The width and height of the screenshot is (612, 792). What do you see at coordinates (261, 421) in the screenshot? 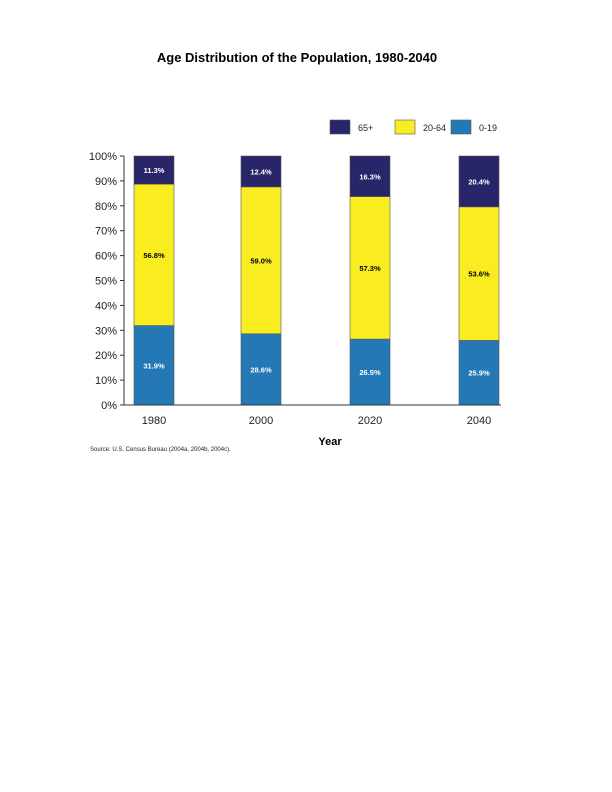
I see `x-tick-label: 2000` at bounding box center [261, 421].